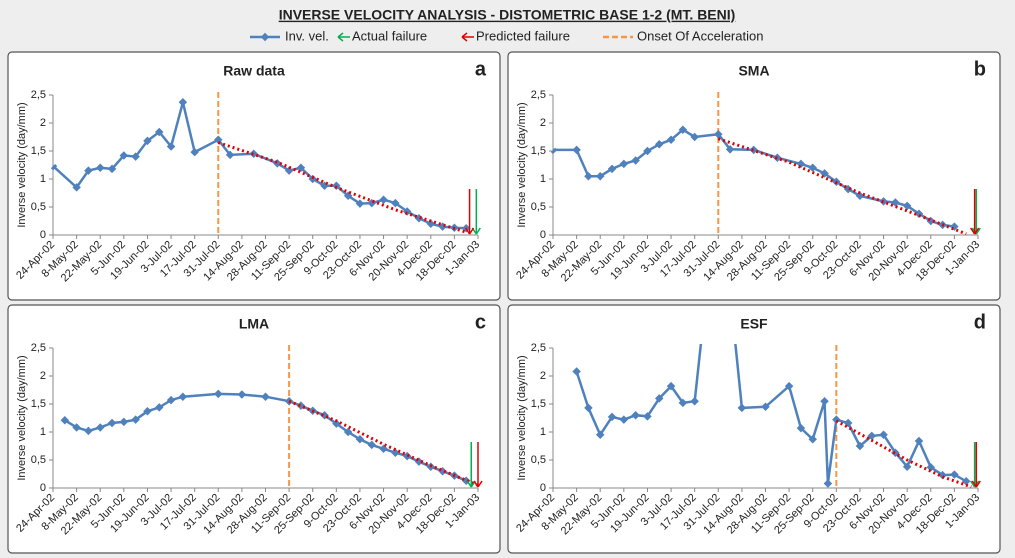 The image size is (1015, 558). Describe the element at coordinates (481, 69) in the screenshot. I see `panel-letter: a` at that location.